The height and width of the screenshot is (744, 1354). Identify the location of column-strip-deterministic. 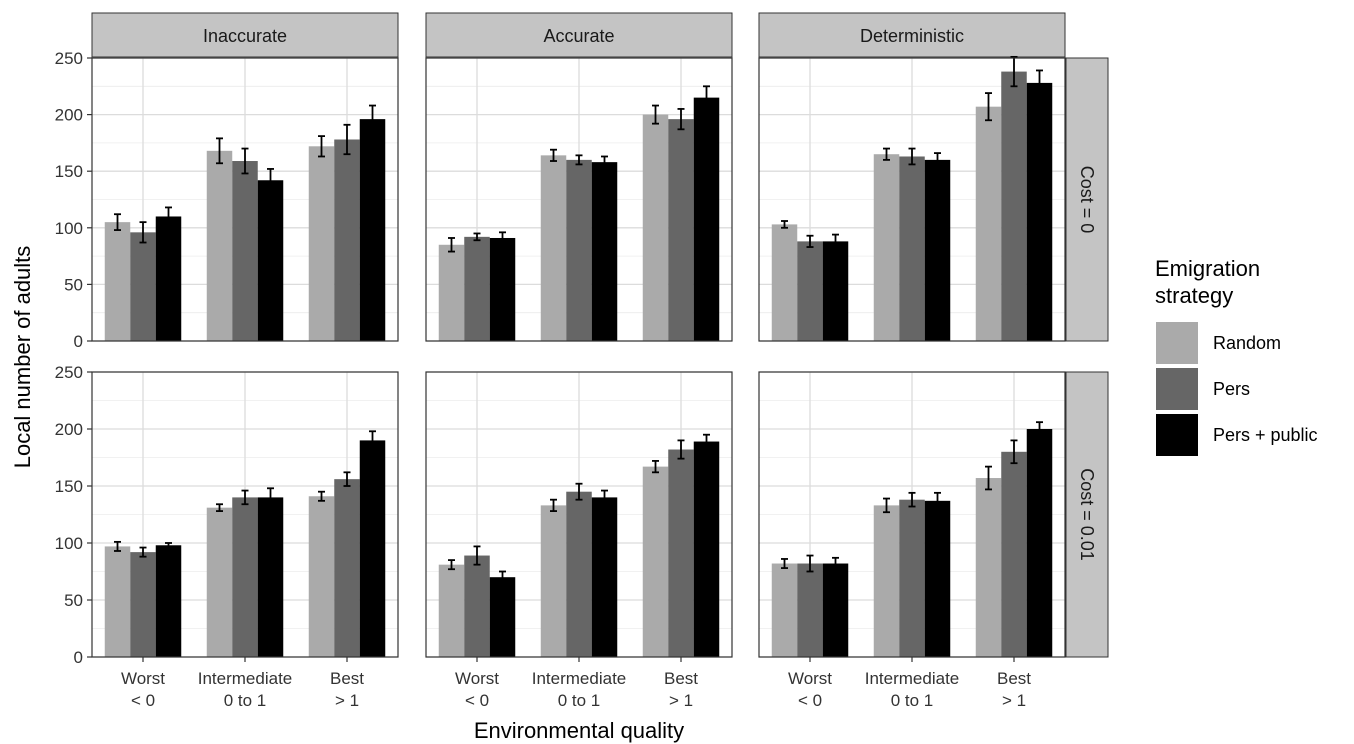
(912, 35).